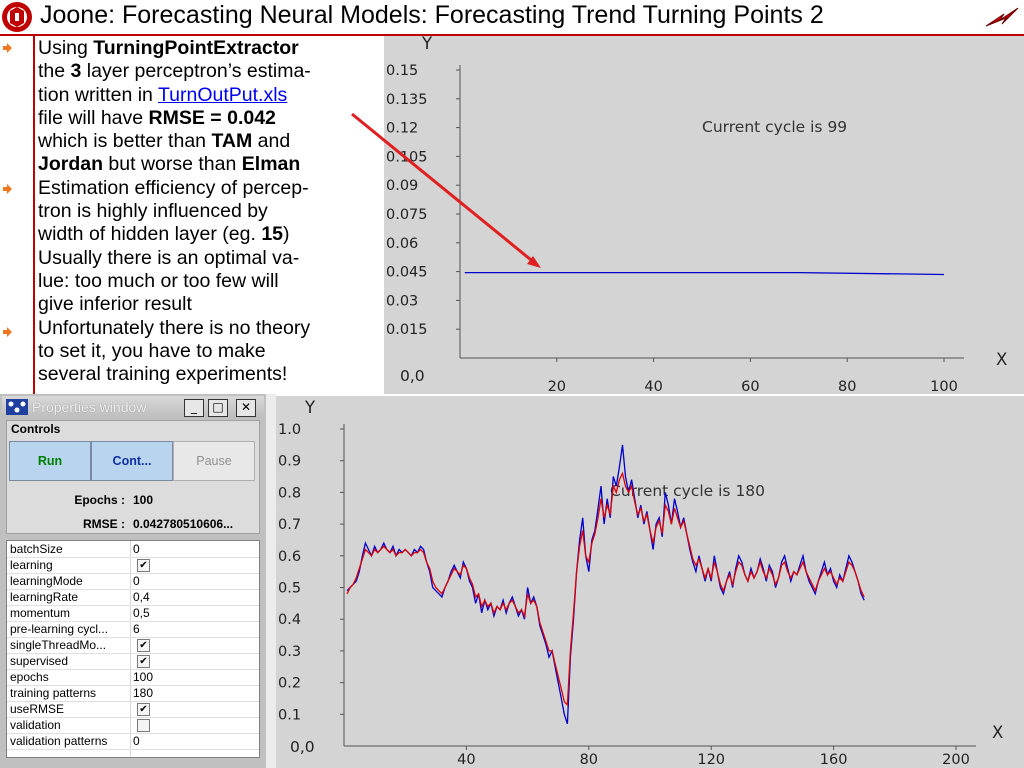 The height and width of the screenshot is (768, 1024). I want to click on title-divider, so click(512, 35).